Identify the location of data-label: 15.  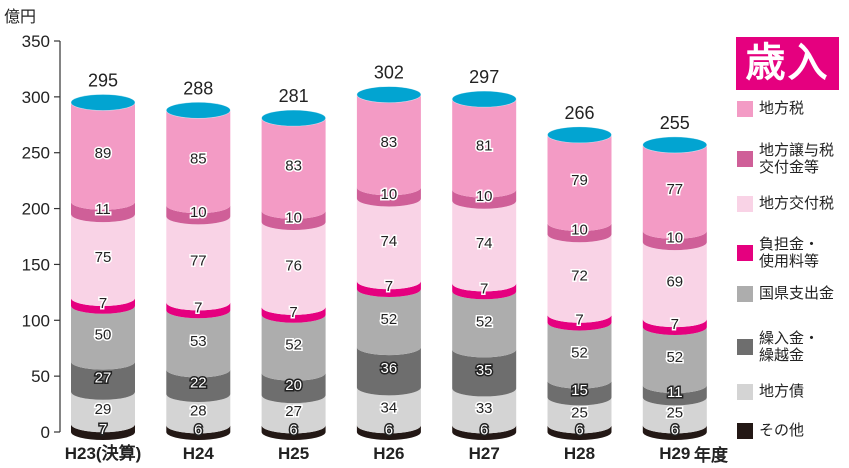
(579, 390).